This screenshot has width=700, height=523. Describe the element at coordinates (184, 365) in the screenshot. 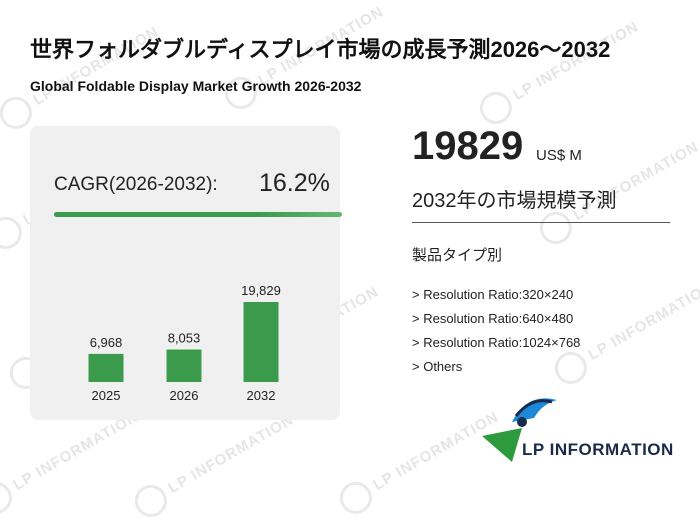

I see `bar-2026` at that location.